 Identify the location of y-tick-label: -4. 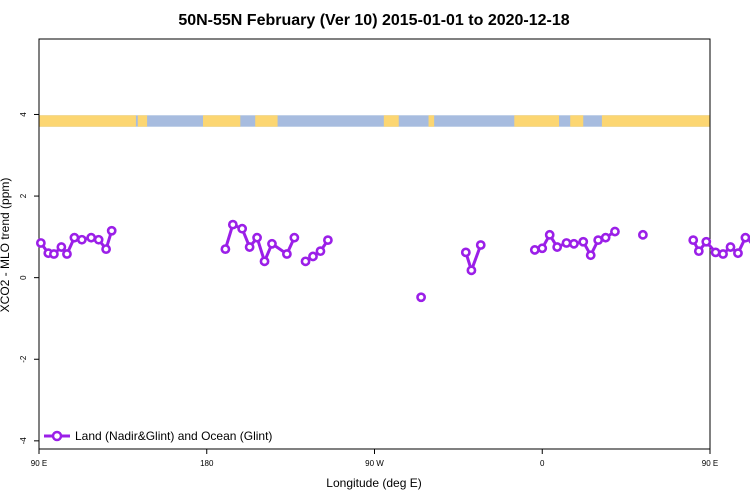
(23, 441).